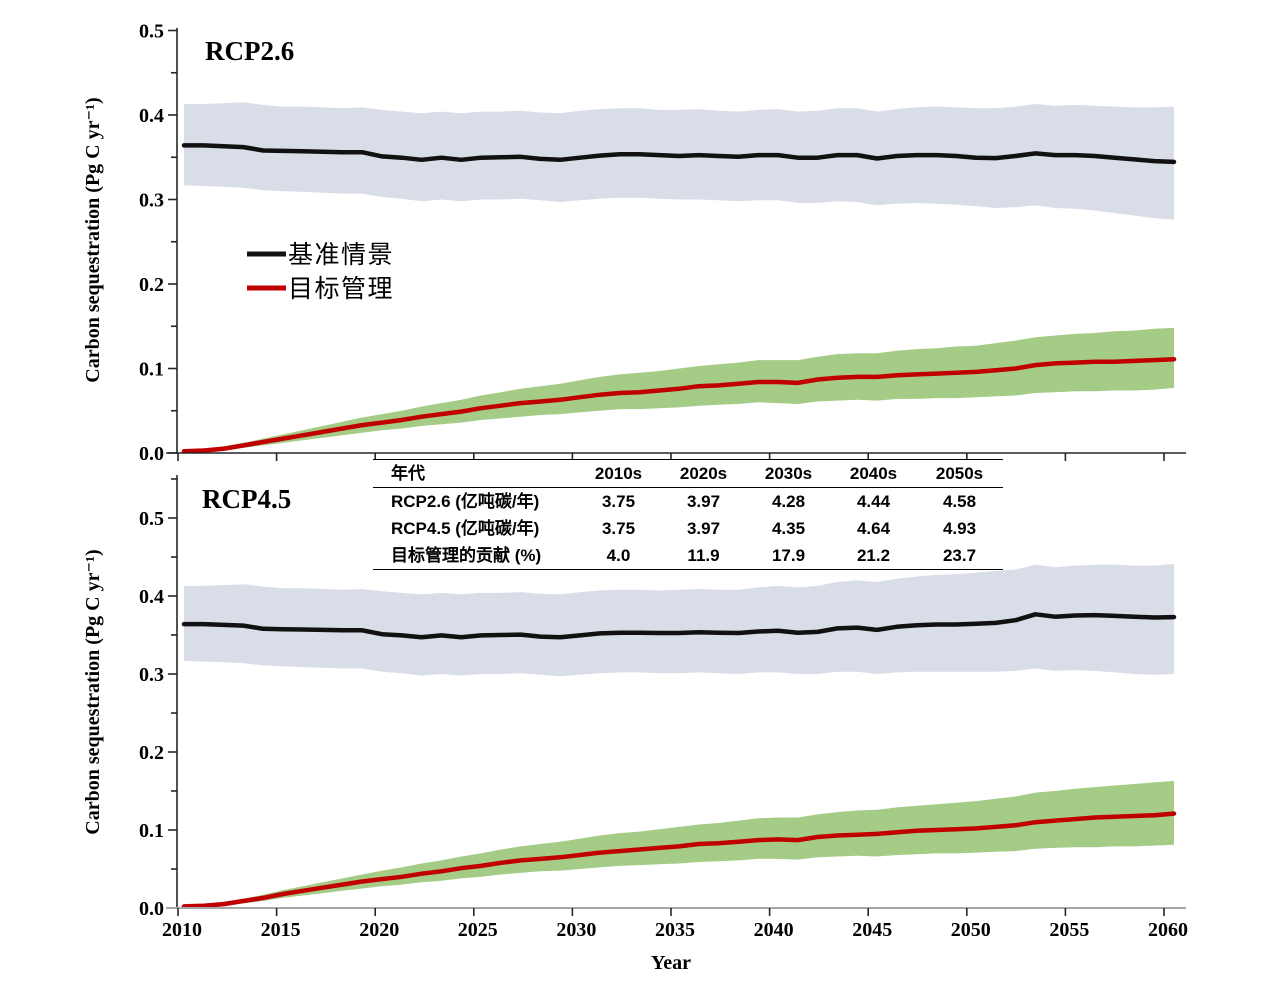 The width and height of the screenshot is (1280, 986). What do you see at coordinates (788, 555) in the screenshot?
I see `table-cell: 17.9` at bounding box center [788, 555].